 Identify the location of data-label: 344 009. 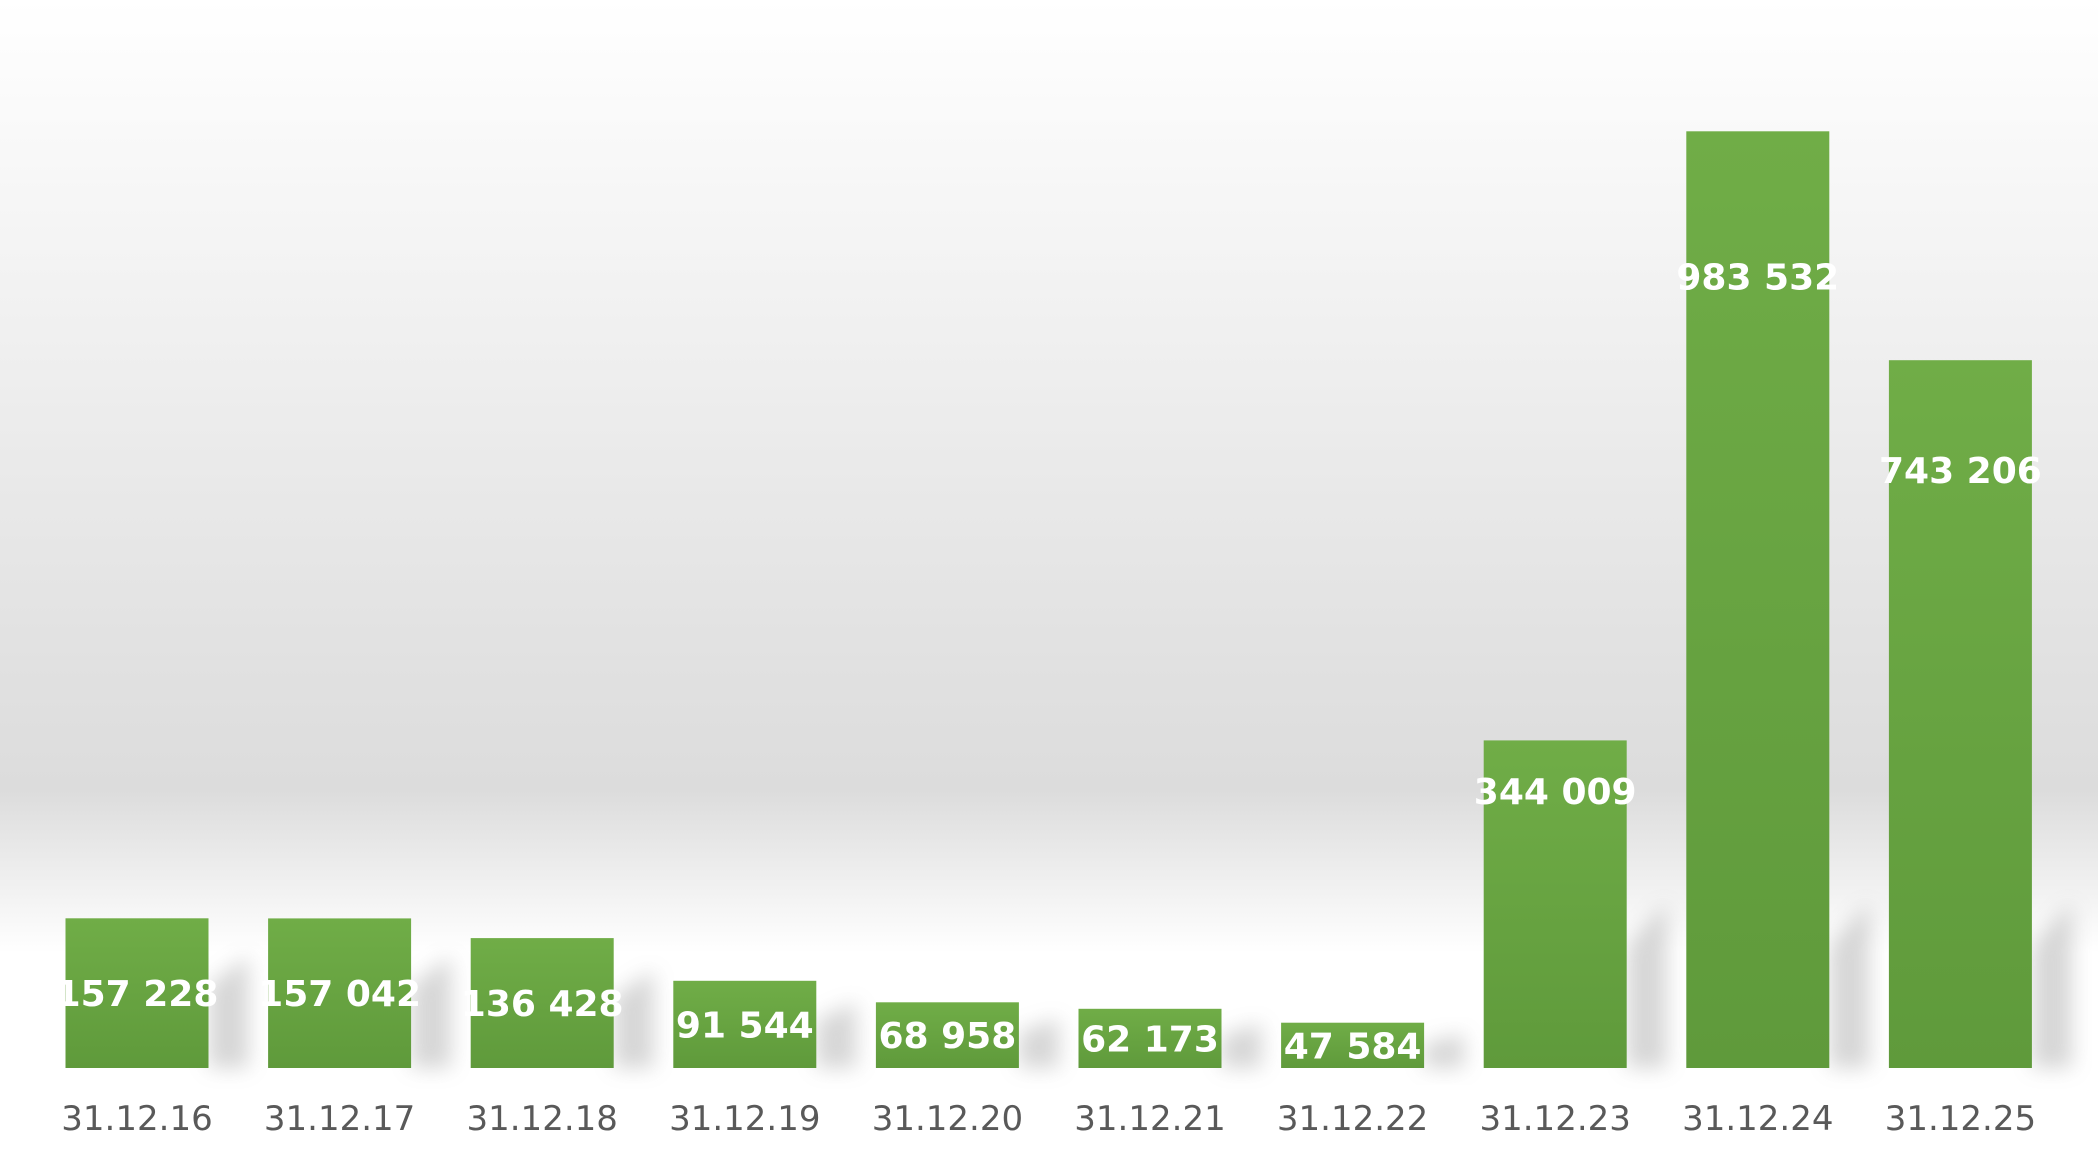
(1555, 792).